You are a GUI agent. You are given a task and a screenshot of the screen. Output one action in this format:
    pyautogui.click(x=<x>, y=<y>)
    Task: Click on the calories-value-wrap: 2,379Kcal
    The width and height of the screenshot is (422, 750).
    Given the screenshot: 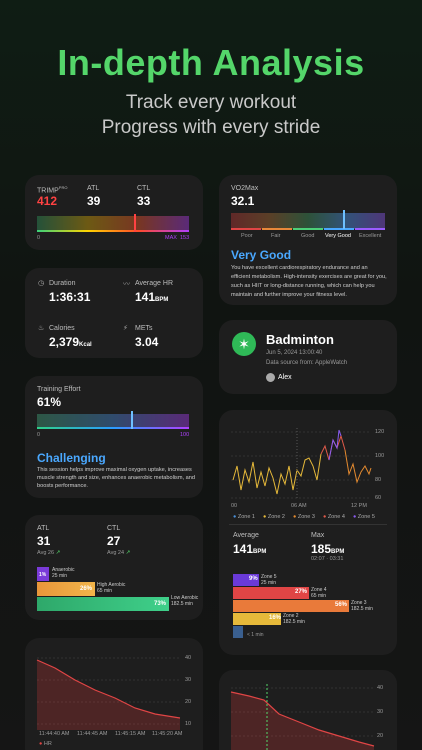 What is the action you would take?
    pyautogui.click(x=70, y=342)
    